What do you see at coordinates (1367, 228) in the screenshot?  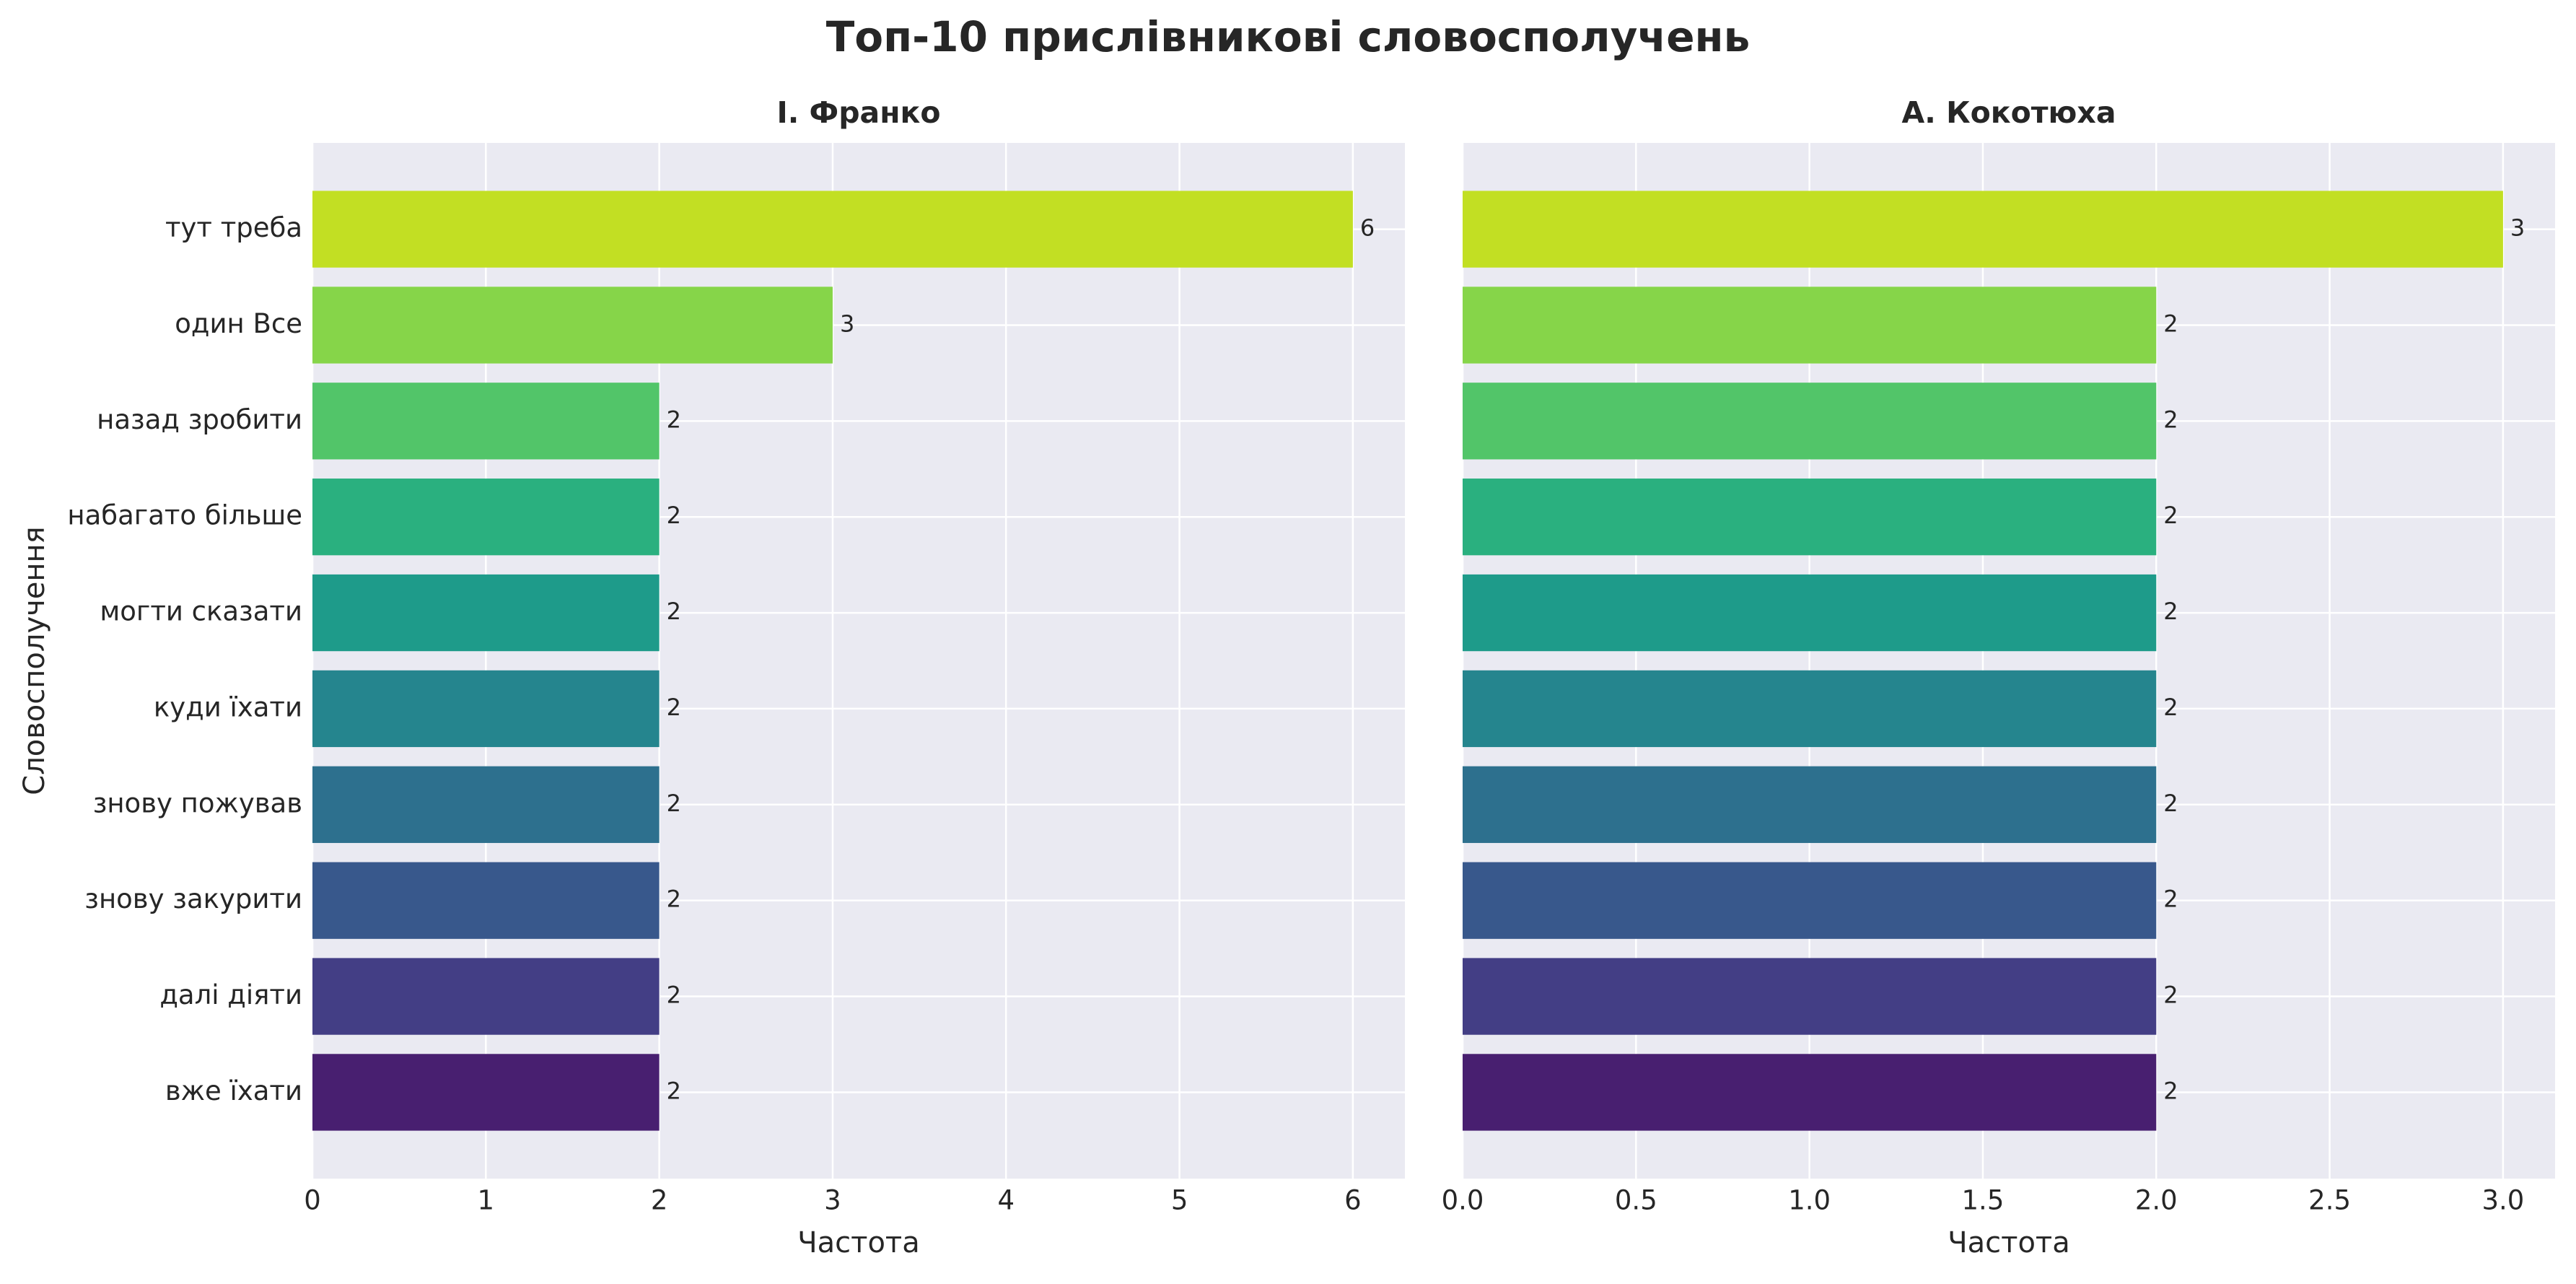 I see `value-label: 6` at bounding box center [1367, 228].